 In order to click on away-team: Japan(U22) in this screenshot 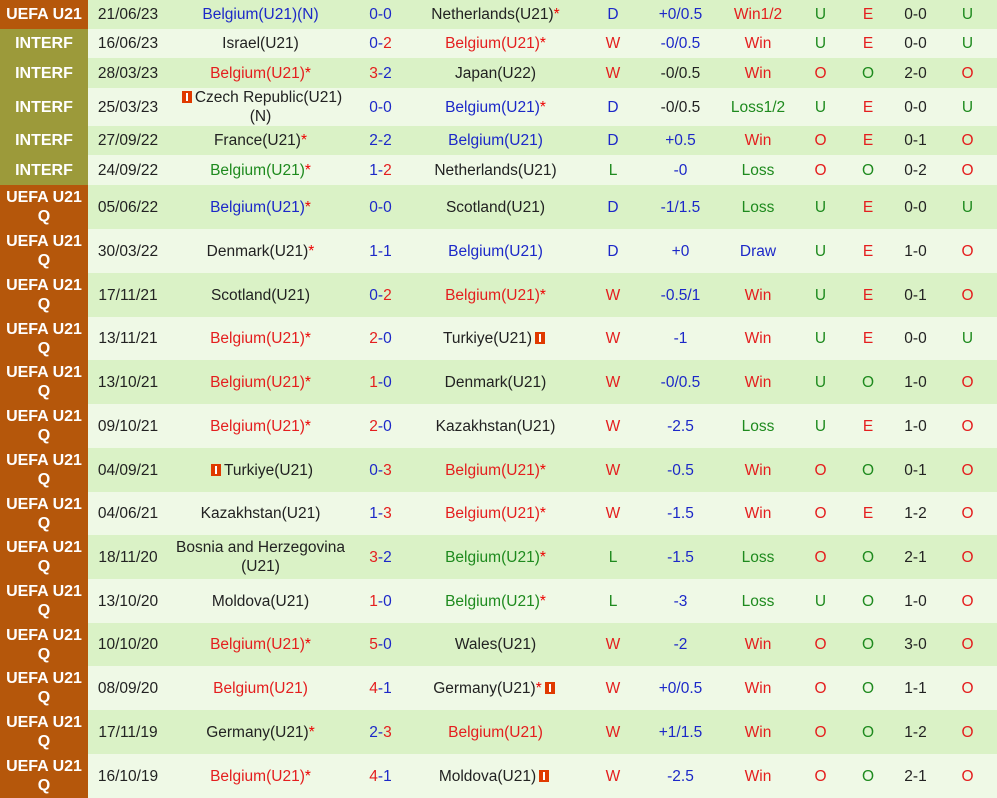, I will do `click(495, 73)`.